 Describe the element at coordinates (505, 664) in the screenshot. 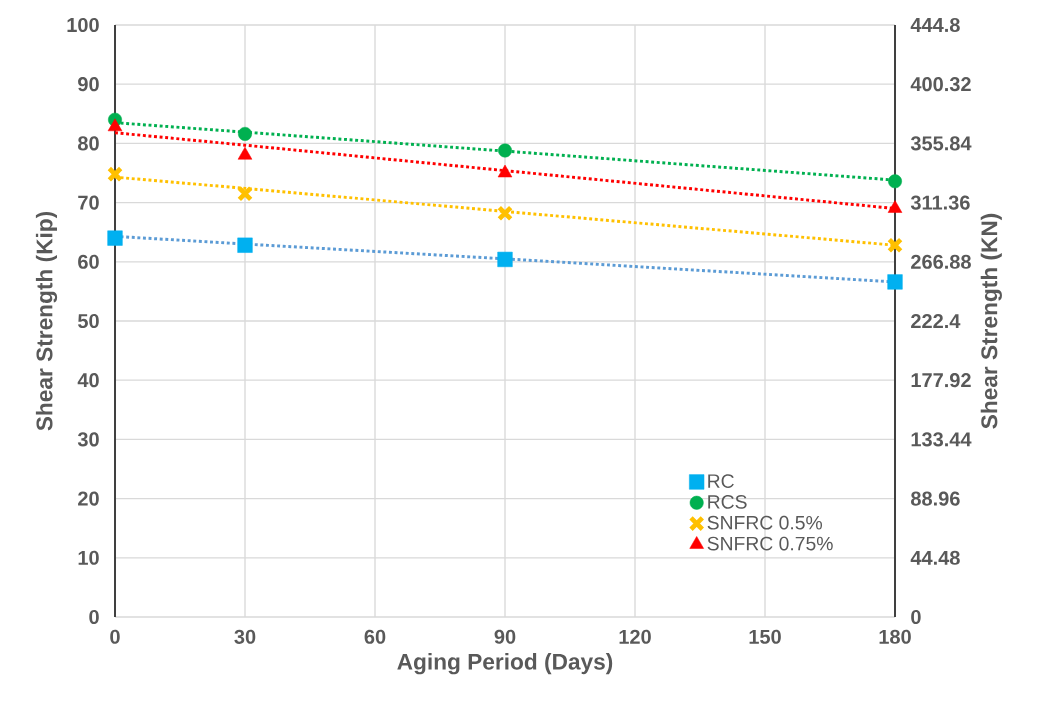

I see `x-axis-title: Aging Period (Days)` at that location.